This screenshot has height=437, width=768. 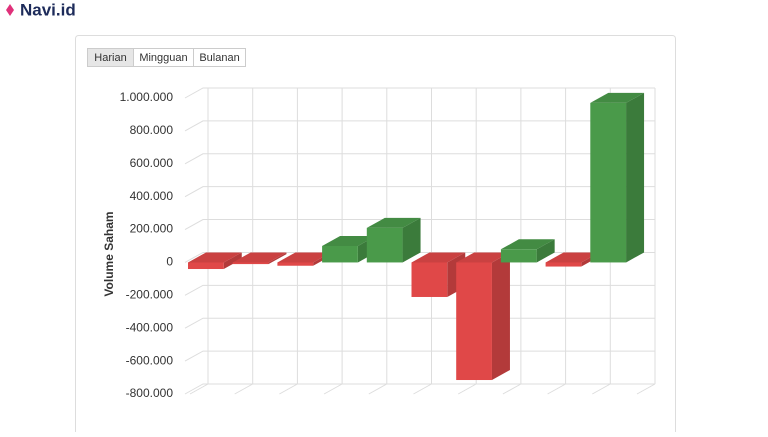 I want to click on y-tick-label: -600.000, so click(x=150, y=360).